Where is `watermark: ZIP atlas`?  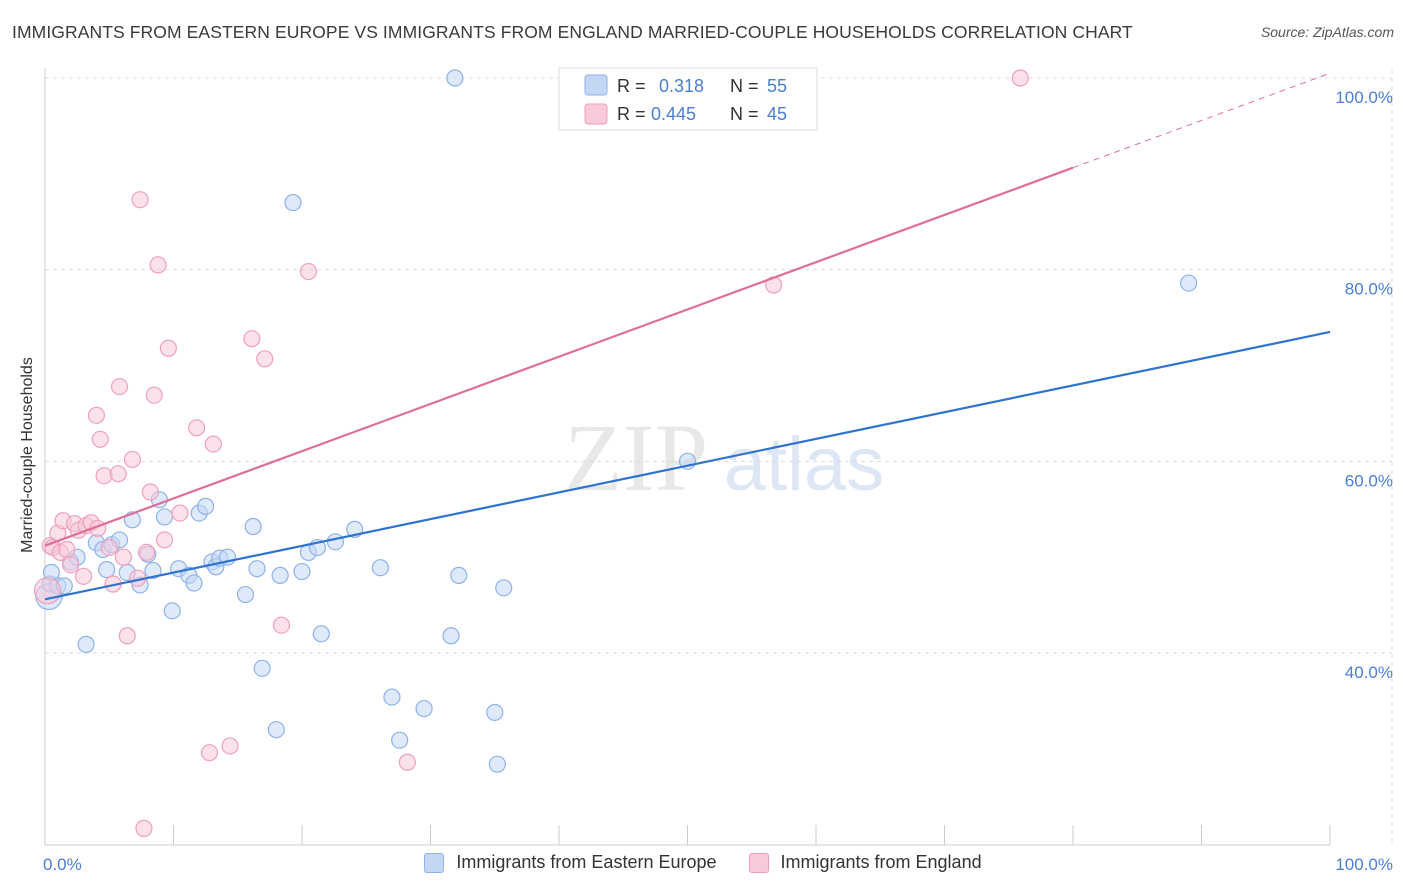 watermark: ZIP atlas is located at coordinates (724, 457).